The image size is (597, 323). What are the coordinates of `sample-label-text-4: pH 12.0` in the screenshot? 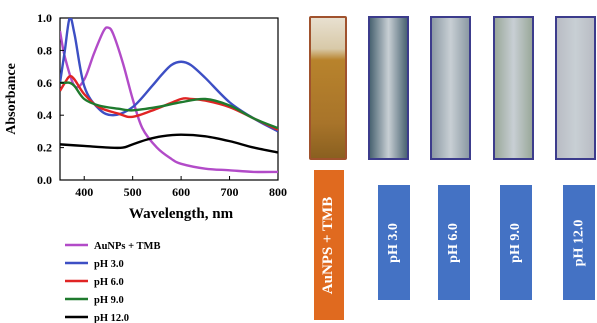 It's located at (578, 242).